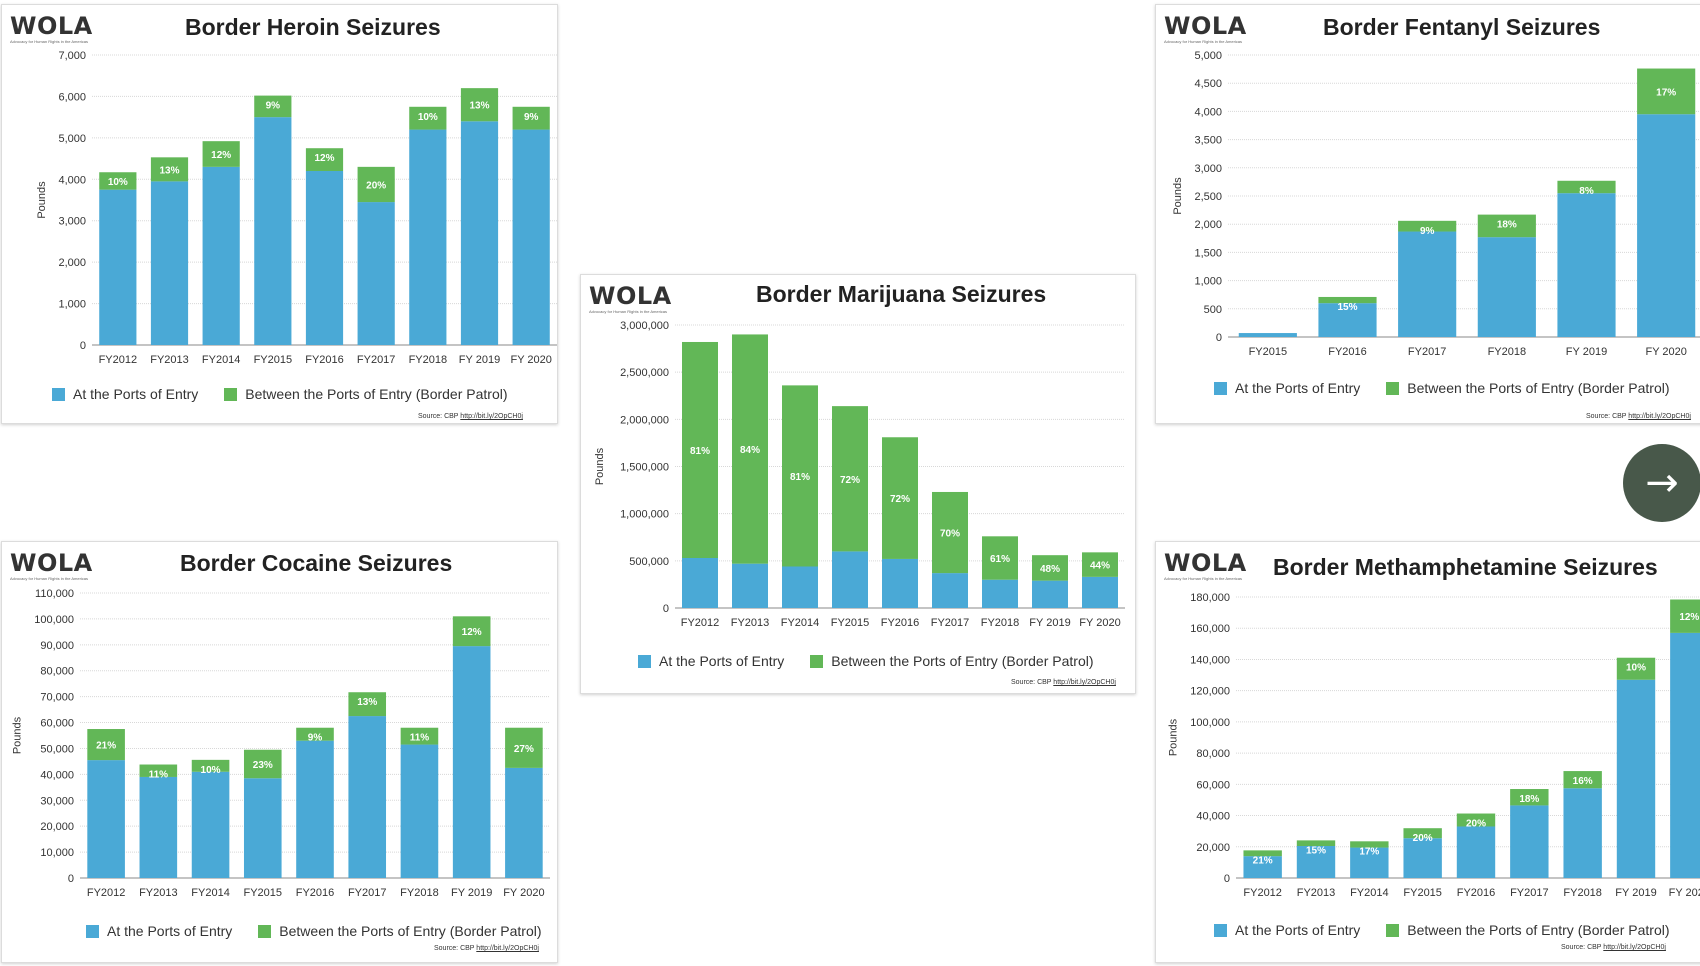 Image resolution: width=1700 pixels, height=966 pixels. What do you see at coordinates (1347, 307) in the screenshot?
I see `bar-data-label: 15%` at bounding box center [1347, 307].